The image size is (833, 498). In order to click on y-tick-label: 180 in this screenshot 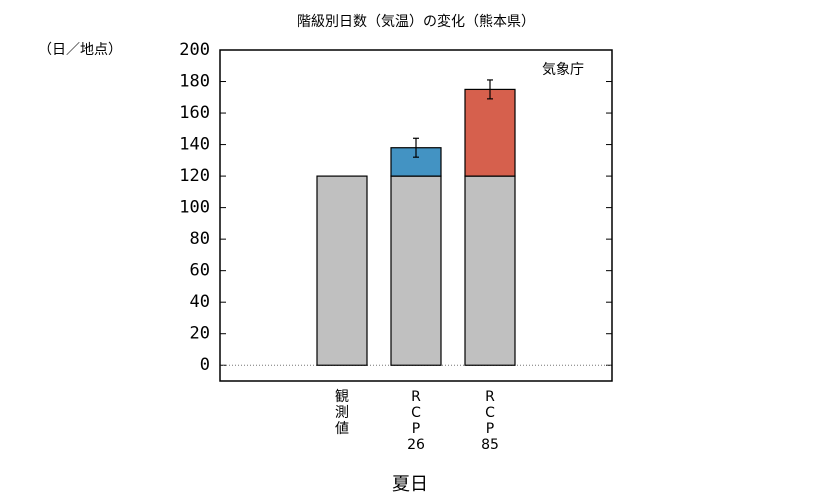, I will do `click(194, 82)`.